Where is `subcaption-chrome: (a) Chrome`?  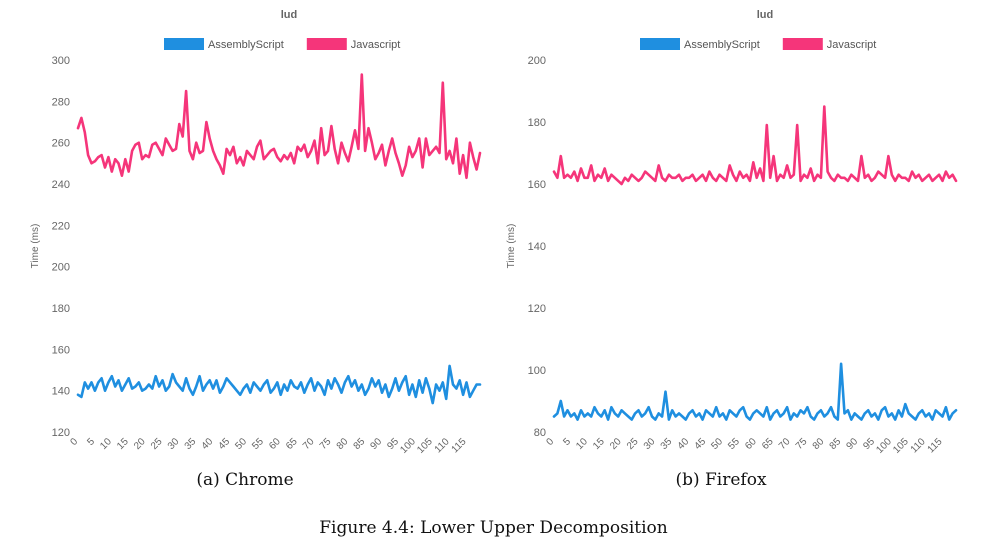
subcaption-chrome: (a) Chrome is located at coordinates (245, 480).